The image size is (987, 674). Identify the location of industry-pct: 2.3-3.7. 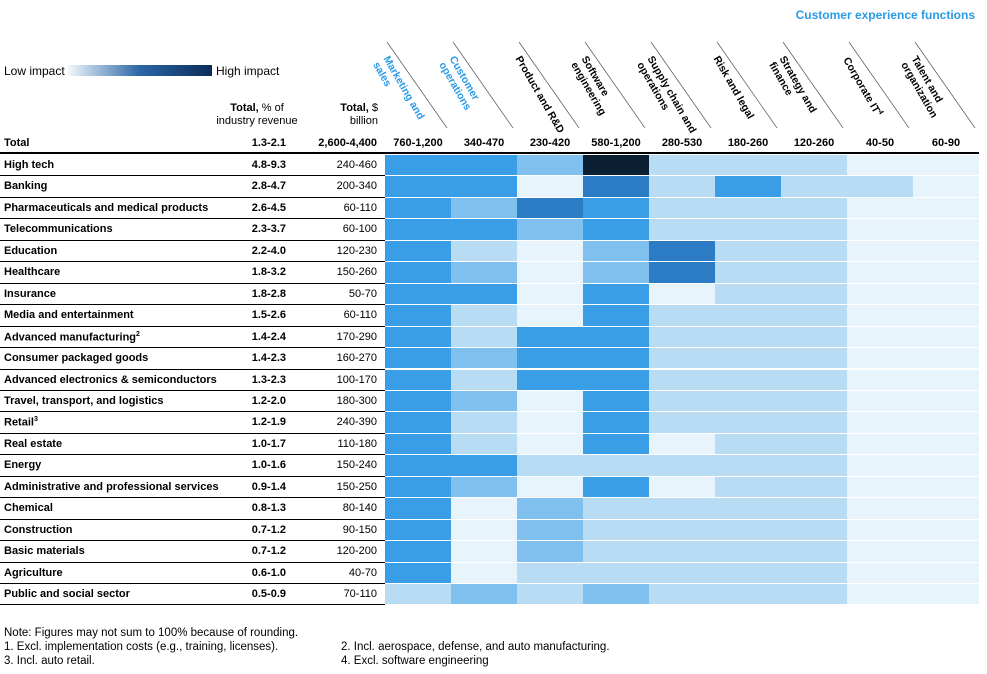
(268, 229).